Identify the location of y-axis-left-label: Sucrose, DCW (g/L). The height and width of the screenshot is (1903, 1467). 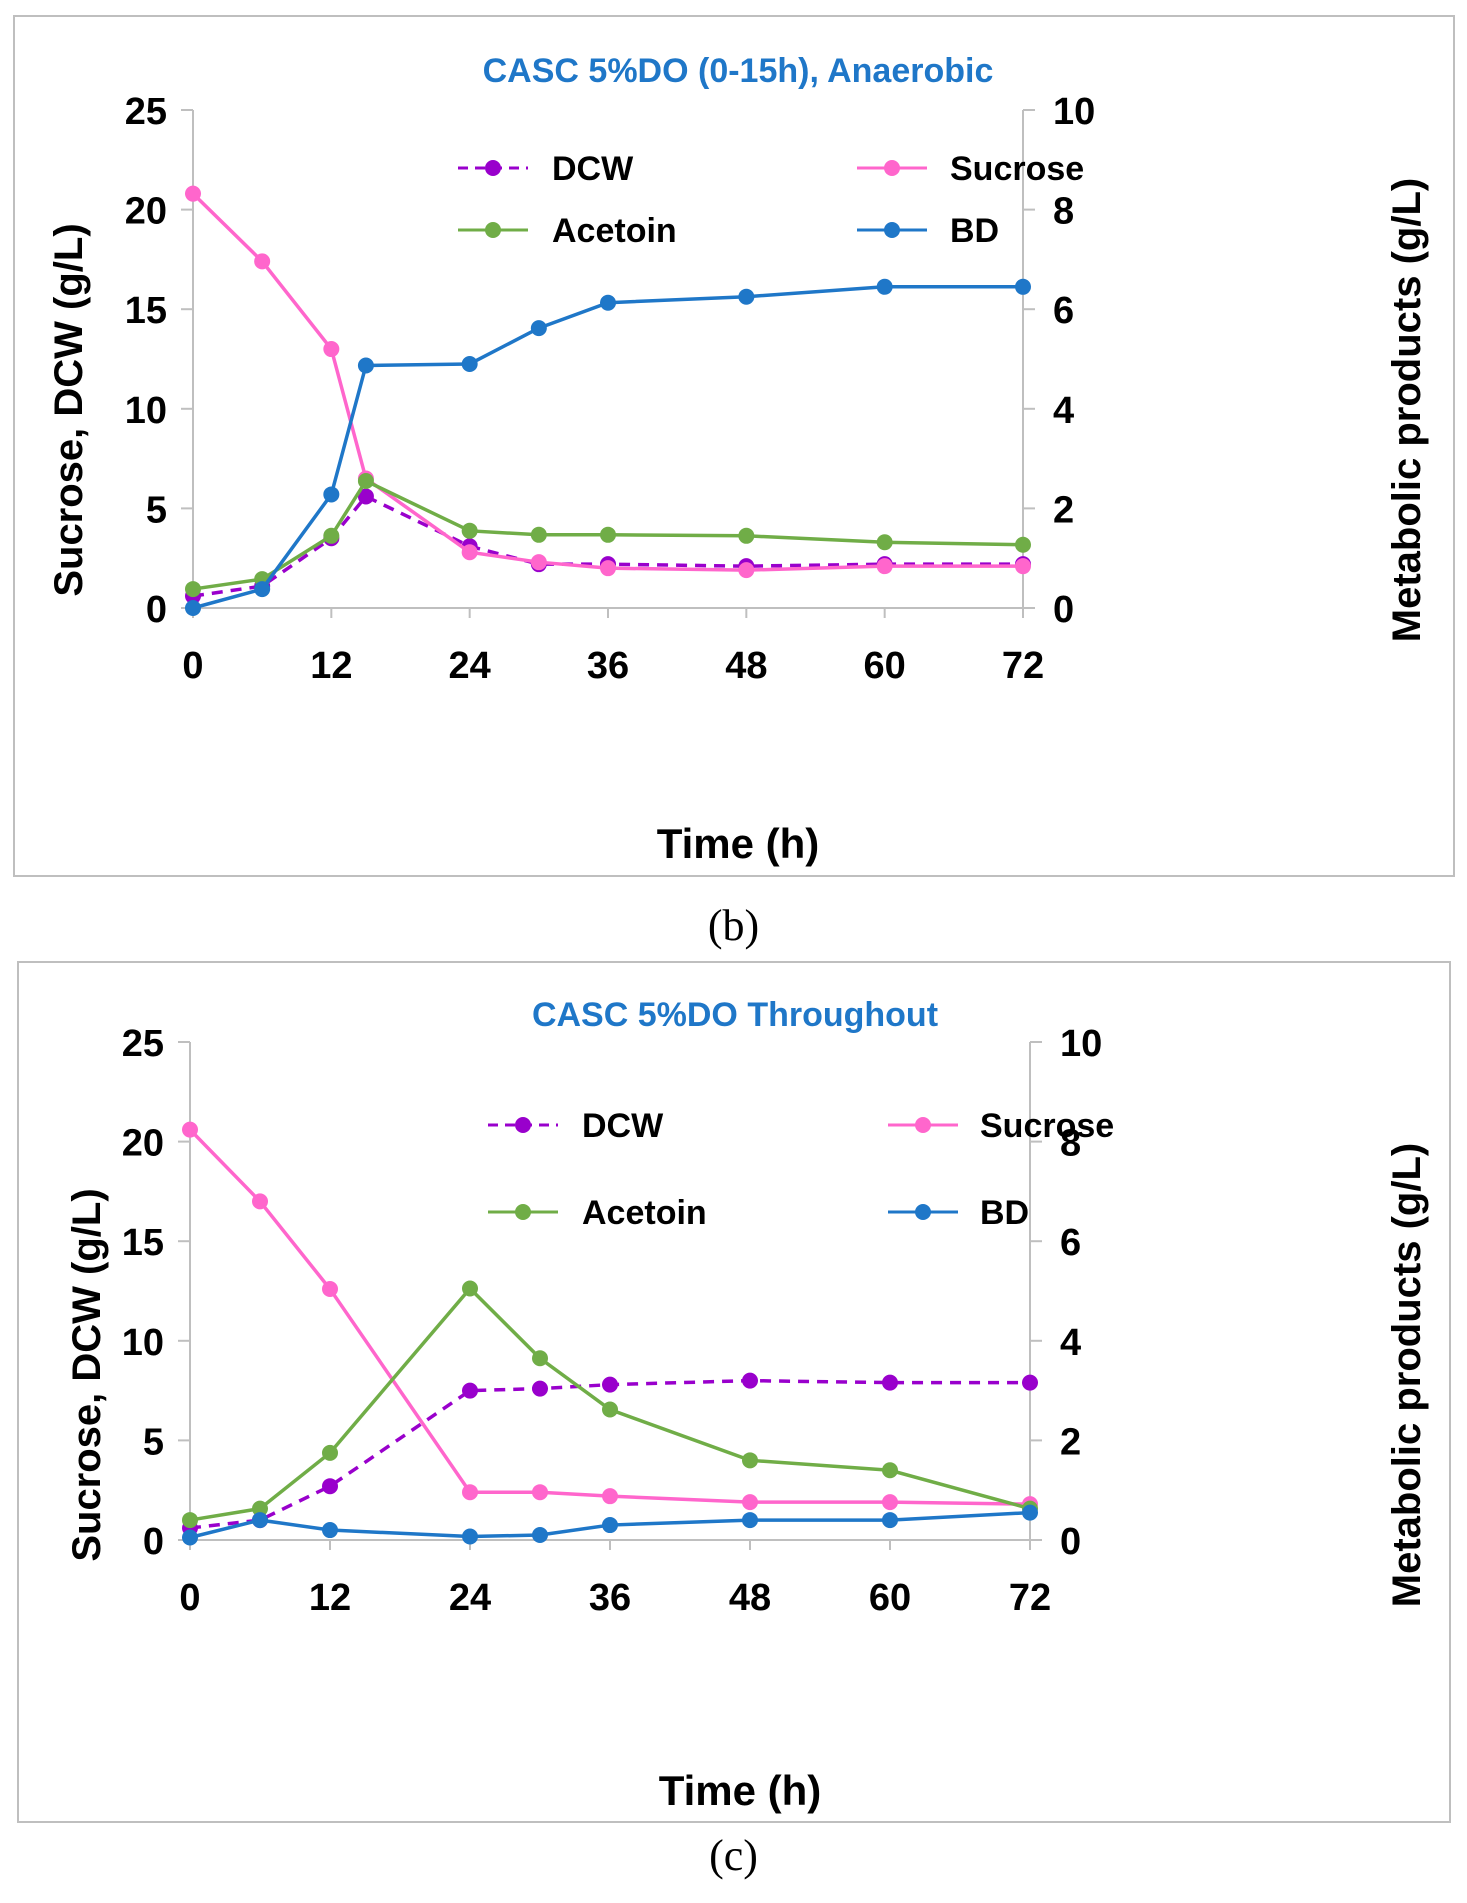
(87, 1374).